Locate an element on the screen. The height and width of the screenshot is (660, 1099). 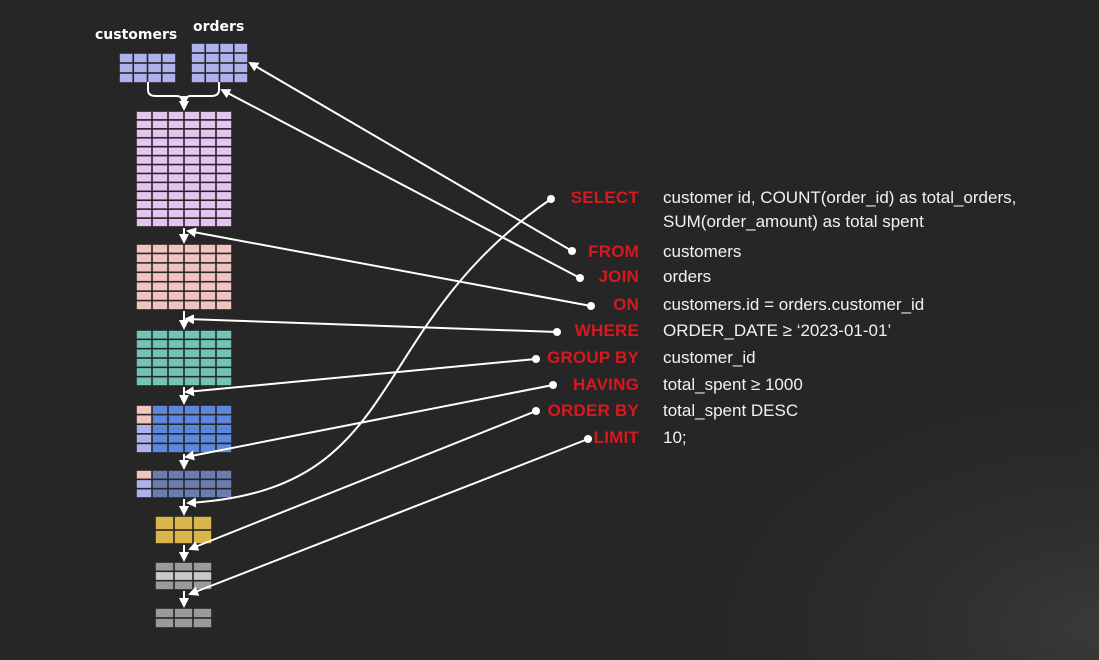
orders-table is located at coordinates (219, 63).